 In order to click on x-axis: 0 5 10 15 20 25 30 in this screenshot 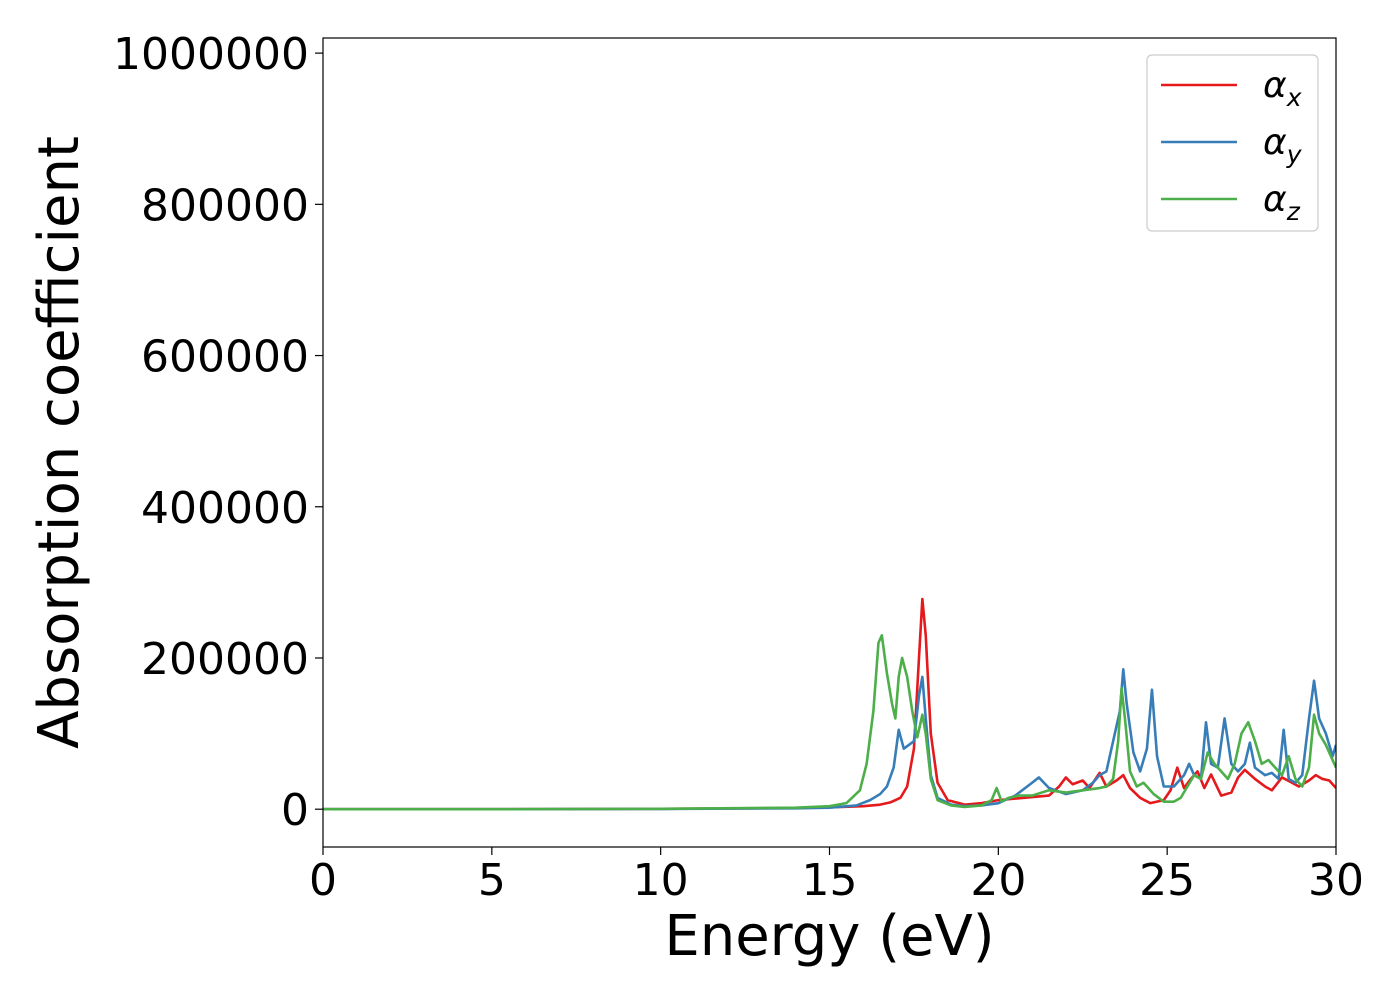, I will do `click(836, 876)`.